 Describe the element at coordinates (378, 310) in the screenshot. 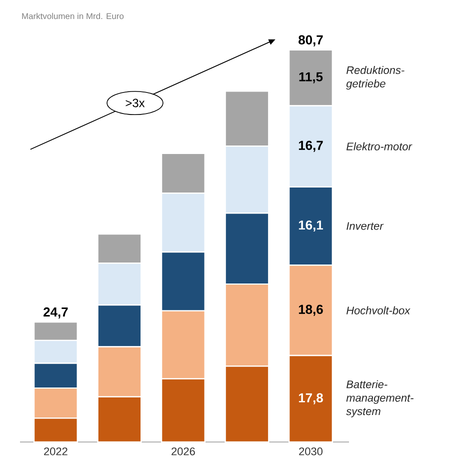

I see `series-label: Hochvolt-box` at that location.